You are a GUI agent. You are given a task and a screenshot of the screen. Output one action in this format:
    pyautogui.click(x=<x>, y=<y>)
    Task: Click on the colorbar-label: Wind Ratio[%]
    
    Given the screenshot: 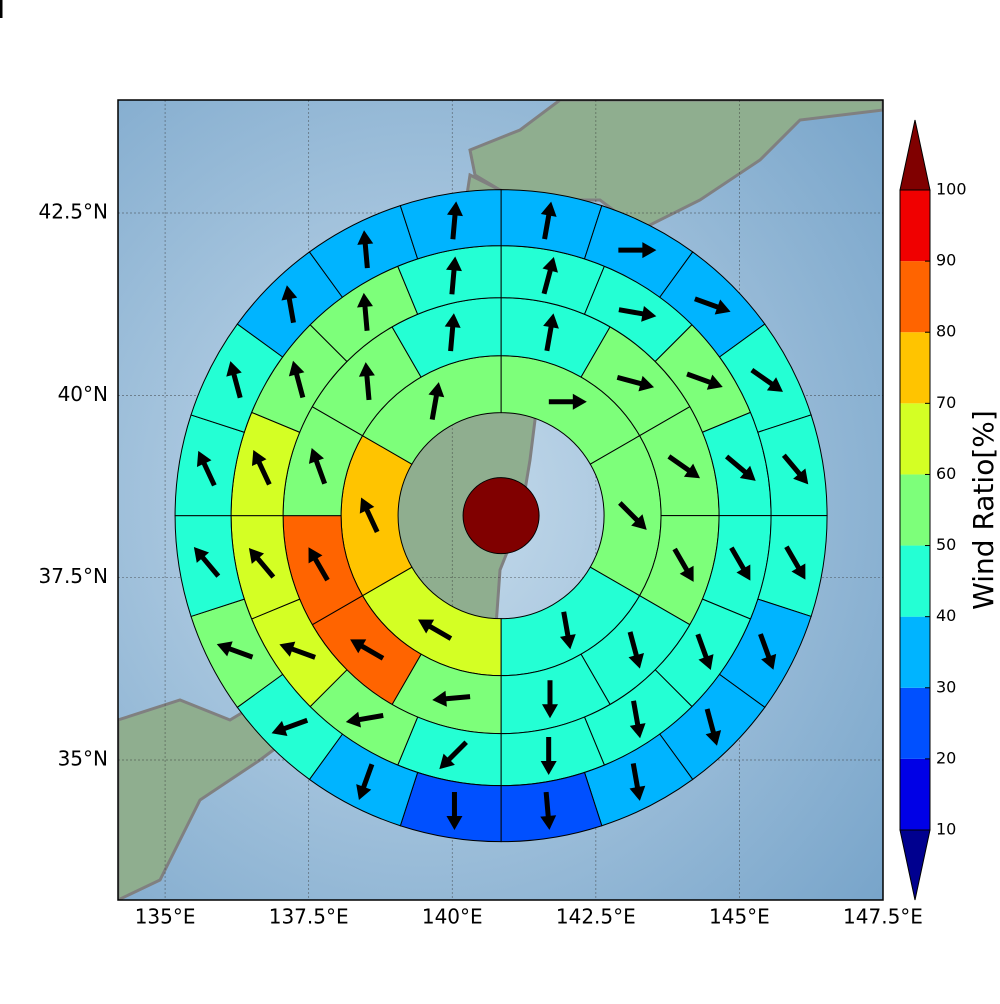 What is the action you would take?
    pyautogui.click(x=983, y=510)
    